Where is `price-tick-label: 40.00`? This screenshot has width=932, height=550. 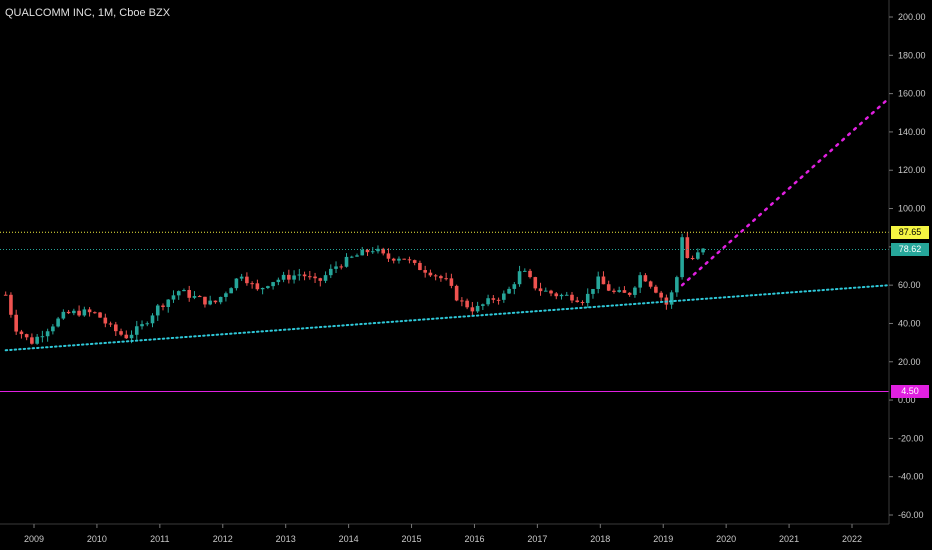 price-tick-label: 40.00 is located at coordinates (909, 323).